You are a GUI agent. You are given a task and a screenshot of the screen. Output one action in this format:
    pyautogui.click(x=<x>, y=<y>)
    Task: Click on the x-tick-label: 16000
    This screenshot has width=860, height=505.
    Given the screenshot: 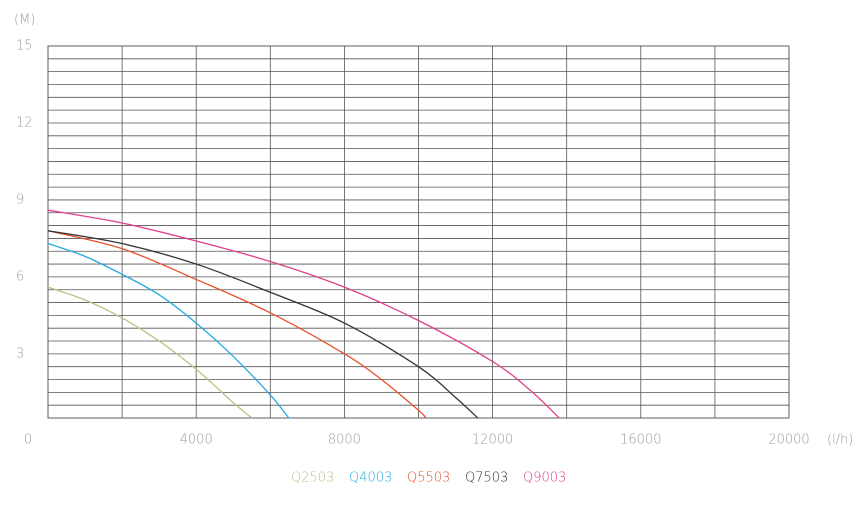 What is the action you would take?
    pyautogui.click(x=640, y=440)
    